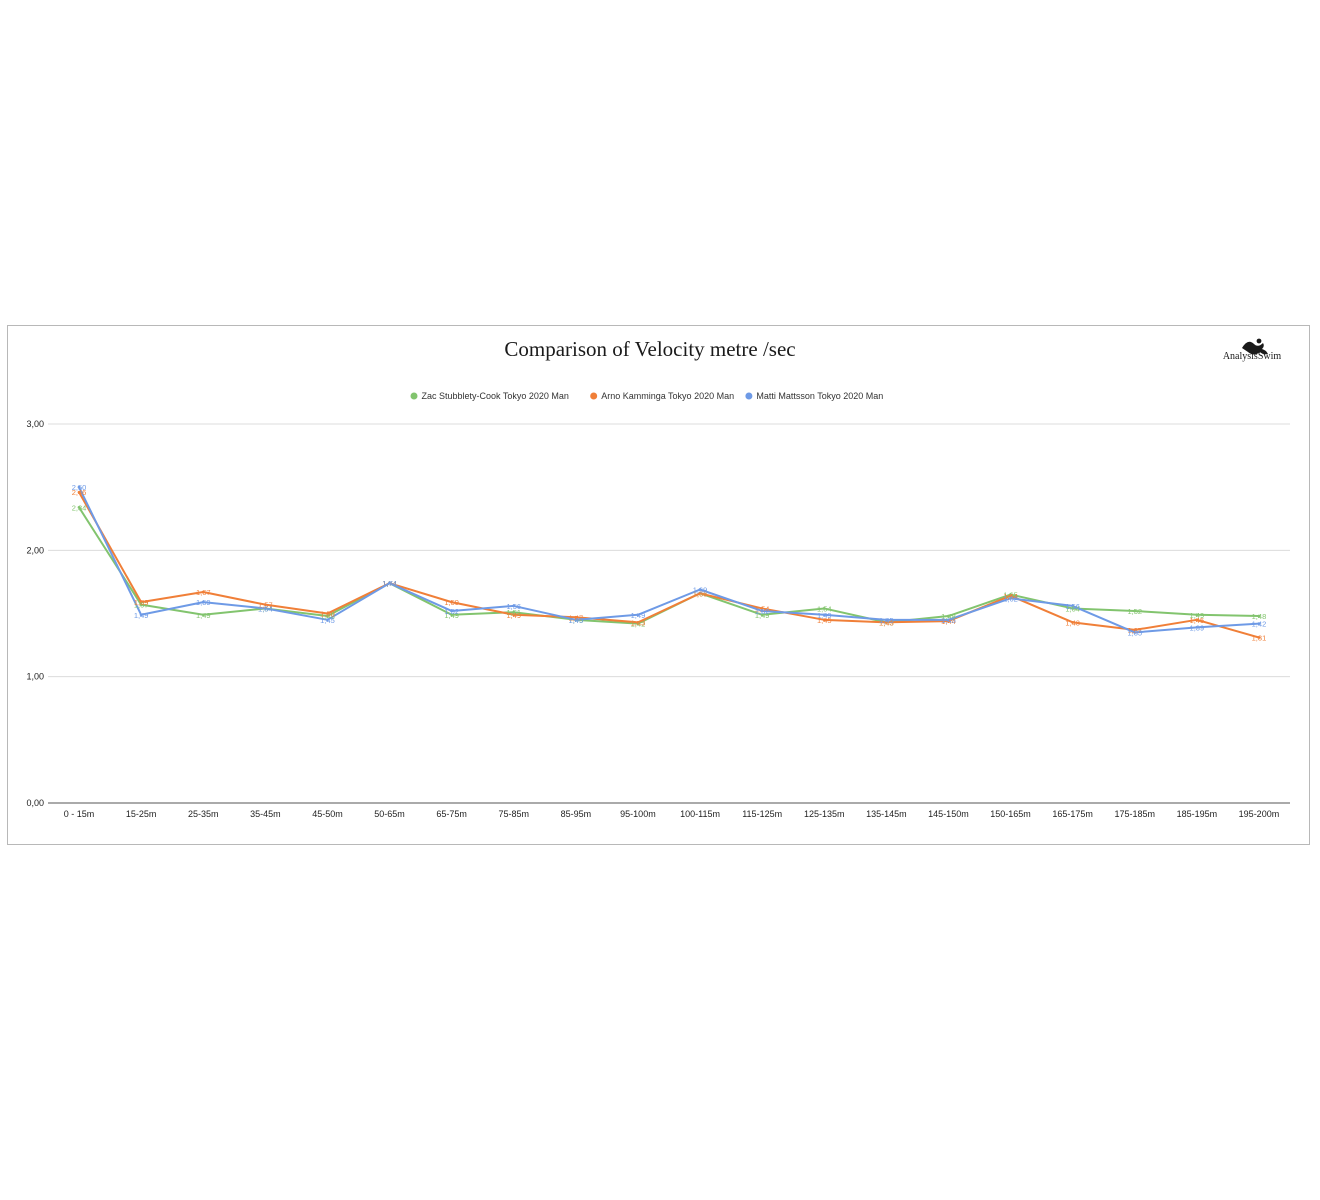 This screenshot has height=1200, width=1320. What do you see at coordinates (35, 550) in the screenshot?
I see `y-tick-label: 2,00` at bounding box center [35, 550].